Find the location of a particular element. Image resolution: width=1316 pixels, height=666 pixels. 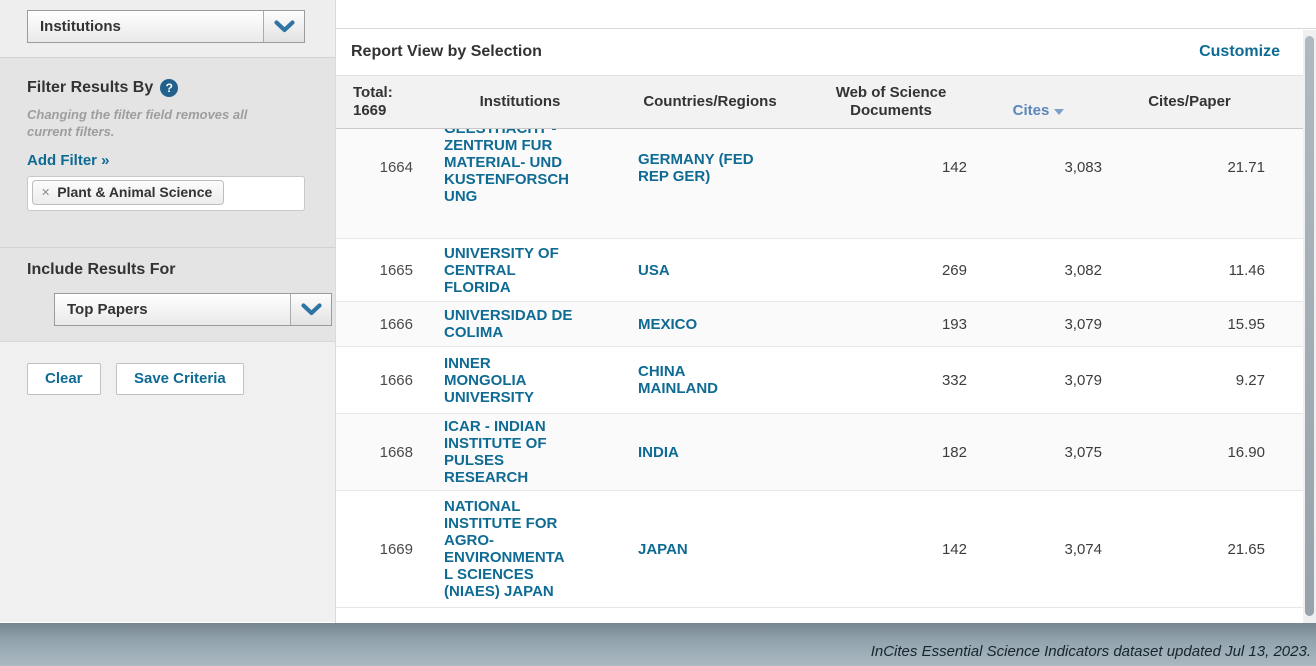

clear-button: Clear is located at coordinates (64, 379).